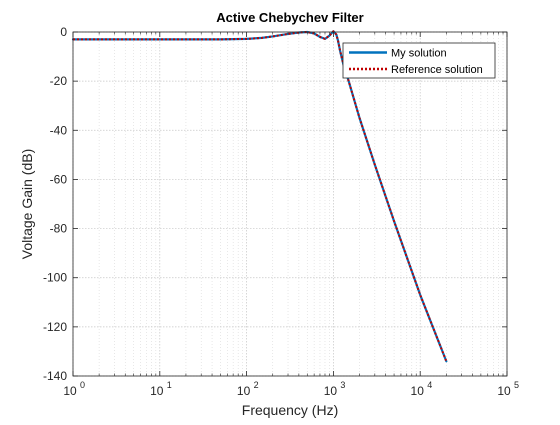  What do you see at coordinates (59, 81) in the screenshot?
I see `y-tick-label: -20` at bounding box center [59, 81].